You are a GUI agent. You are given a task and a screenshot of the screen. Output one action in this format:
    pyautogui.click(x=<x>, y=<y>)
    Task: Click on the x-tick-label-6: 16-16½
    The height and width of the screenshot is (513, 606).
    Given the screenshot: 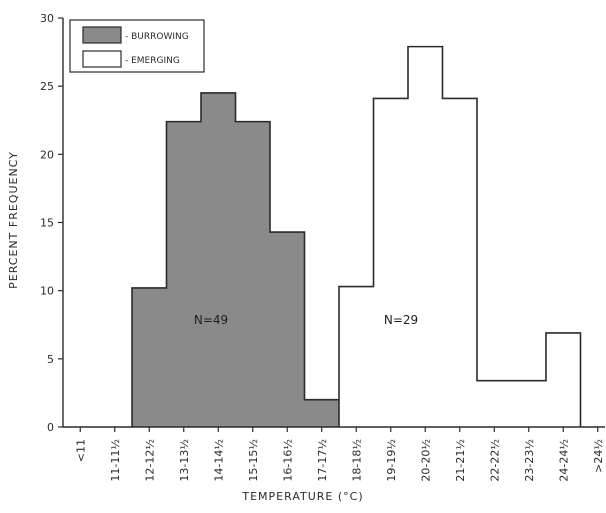 What is the action you would take?
    pyautogui.click(x=287, y=460)
    